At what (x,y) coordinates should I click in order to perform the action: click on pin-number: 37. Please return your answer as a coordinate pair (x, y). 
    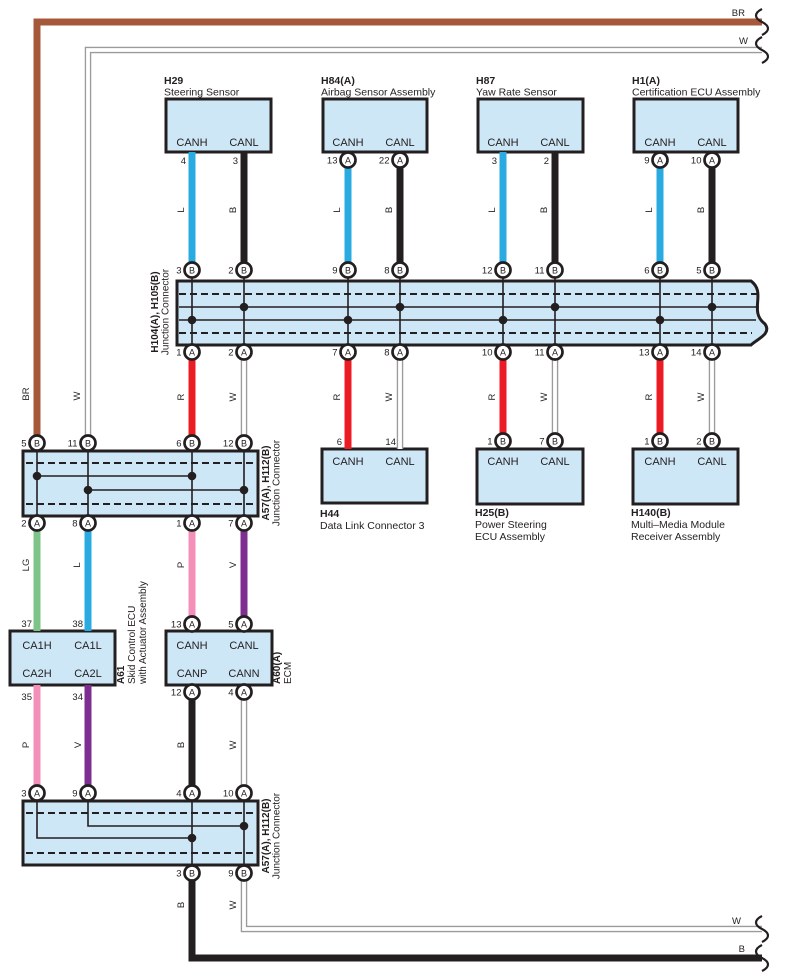
    Looking at the image, I should click on (26, 624).